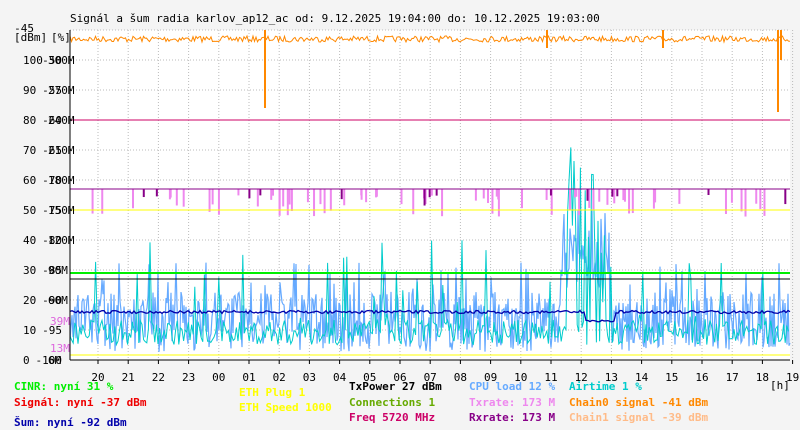 The width and height of the screenshot is (800, 430). What do you see at coordinates (272, 392) in the screenshot?
I see `legend-eth-plug: ETH Plug 1` at bounding box center [272, 392].